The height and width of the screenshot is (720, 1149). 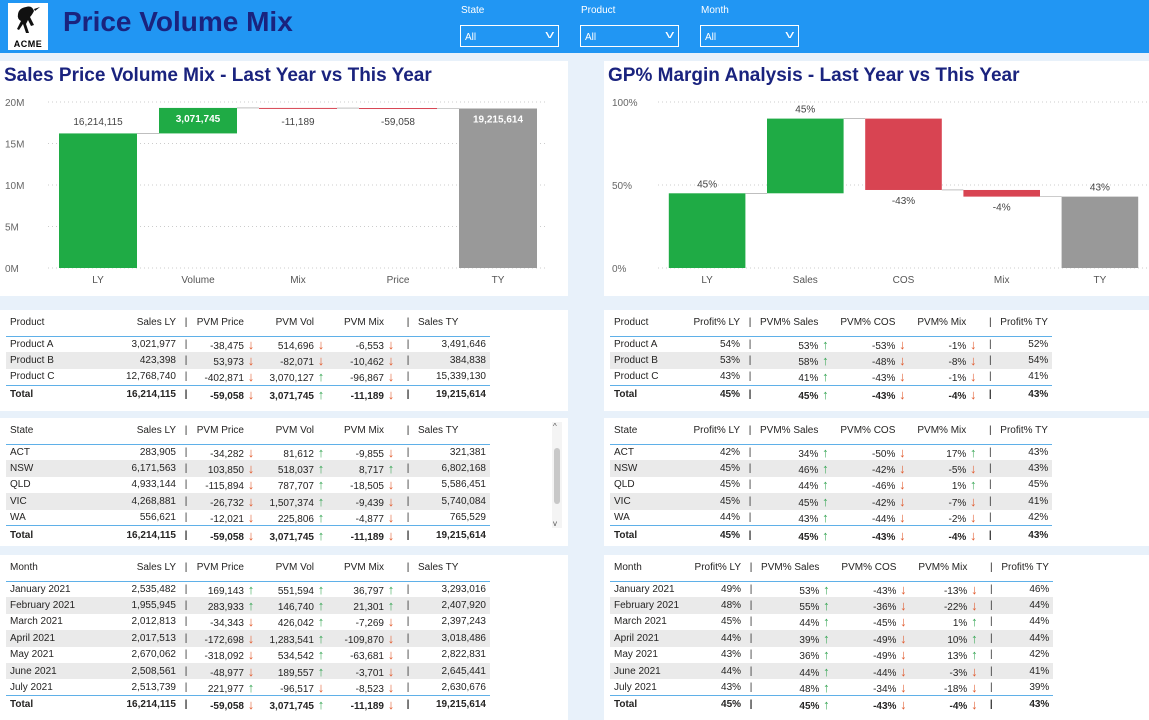 I want to click on table-row: April 2021 44% | 39% ↑ -49% ↓ 10% ↑ | 44%, so click(x=832, y=638).